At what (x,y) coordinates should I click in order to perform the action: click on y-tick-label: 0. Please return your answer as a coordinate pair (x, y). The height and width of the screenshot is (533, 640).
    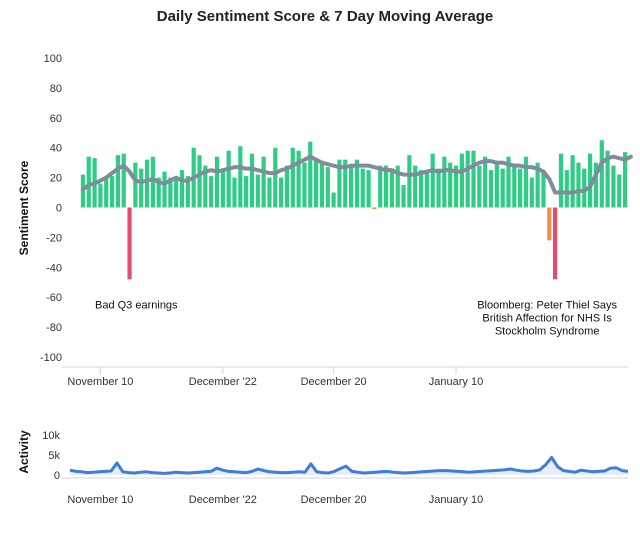
    Looking at the image, I should click on (59, 209).